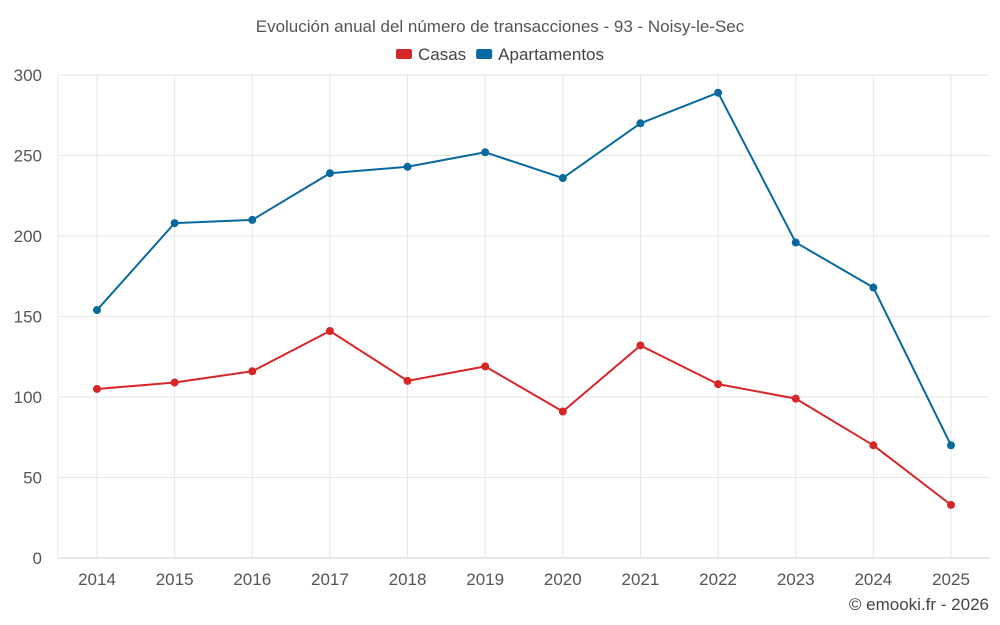  What do you see at coordinates (28, 75) in the screenshot?
I see `y-tick-label: 300` at bounding box center [28, 75].